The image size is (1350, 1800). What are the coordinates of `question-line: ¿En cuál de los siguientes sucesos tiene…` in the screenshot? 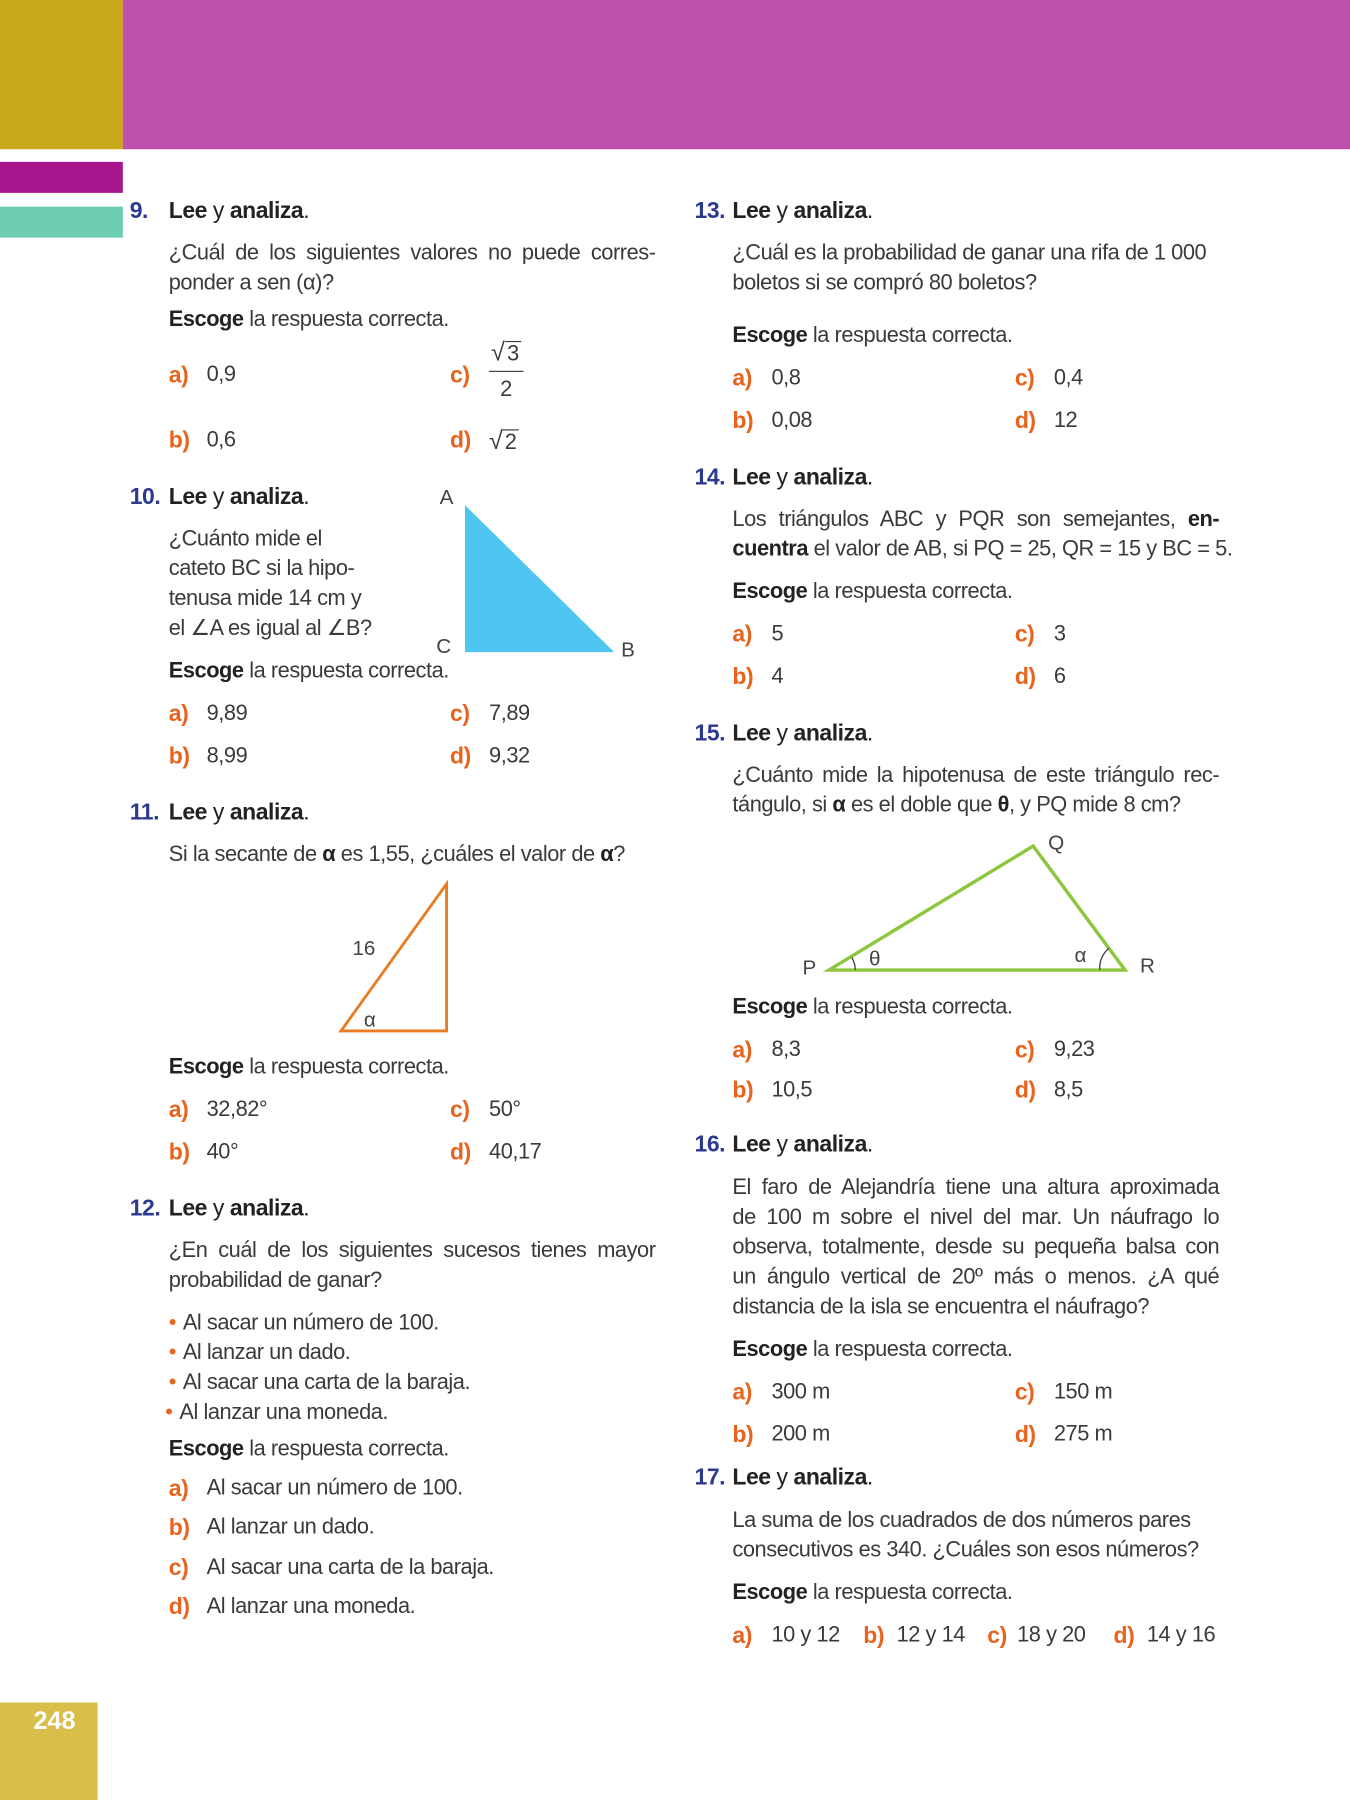 It's located at (412, 1252).